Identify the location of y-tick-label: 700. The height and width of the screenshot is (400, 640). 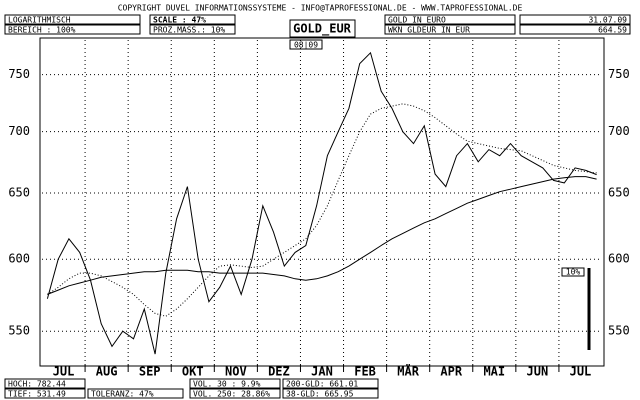
(19, 131).